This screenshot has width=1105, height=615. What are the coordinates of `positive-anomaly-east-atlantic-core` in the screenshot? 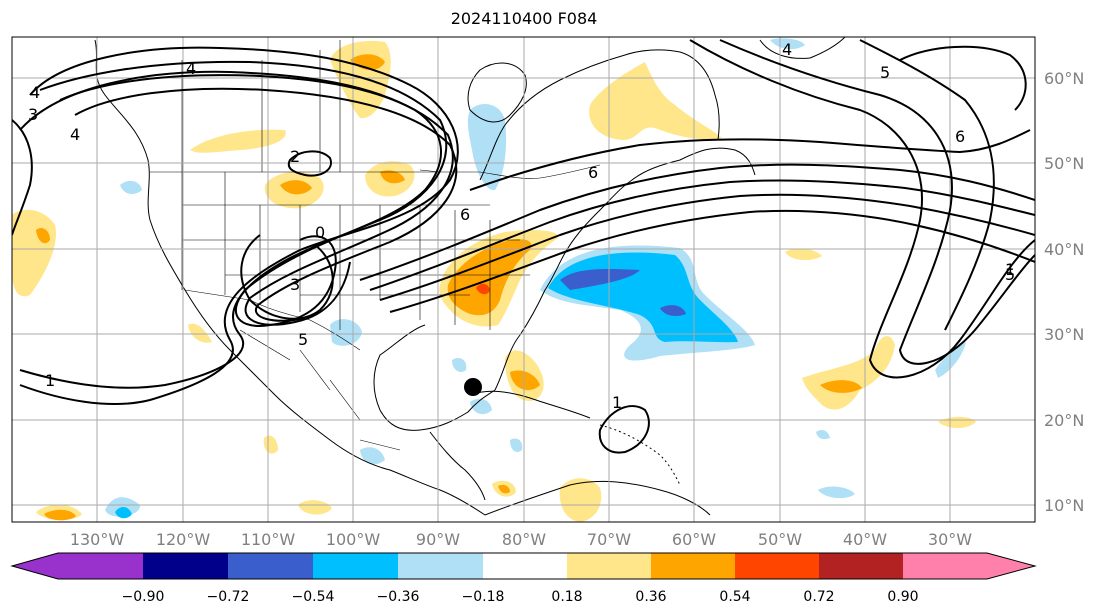 It's located at (841, 386).